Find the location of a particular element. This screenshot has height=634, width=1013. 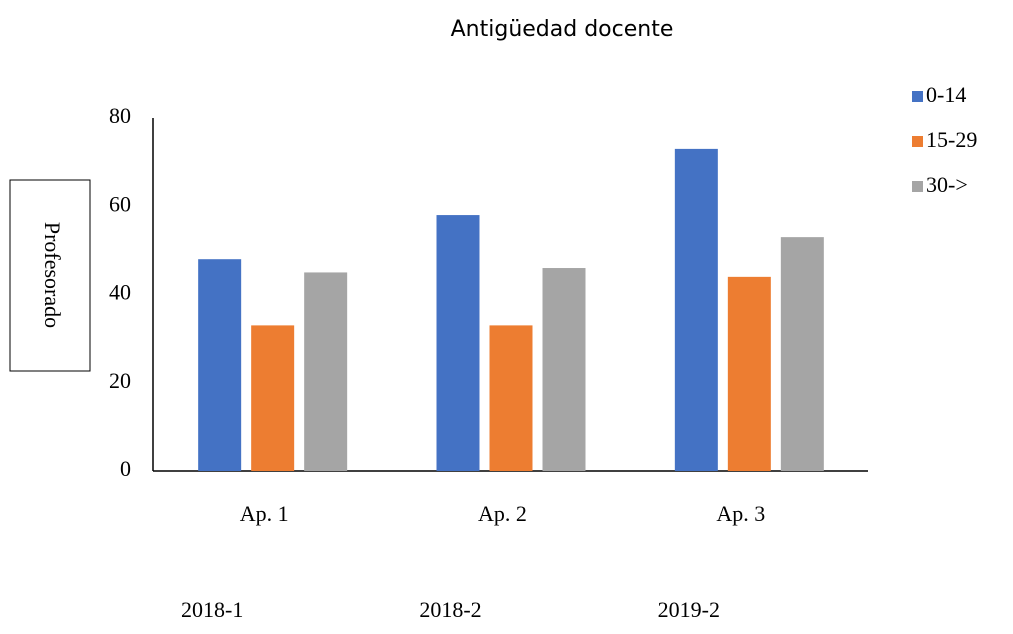

x-tick-label: Ap. 1 is located at coordinates (264, 513).